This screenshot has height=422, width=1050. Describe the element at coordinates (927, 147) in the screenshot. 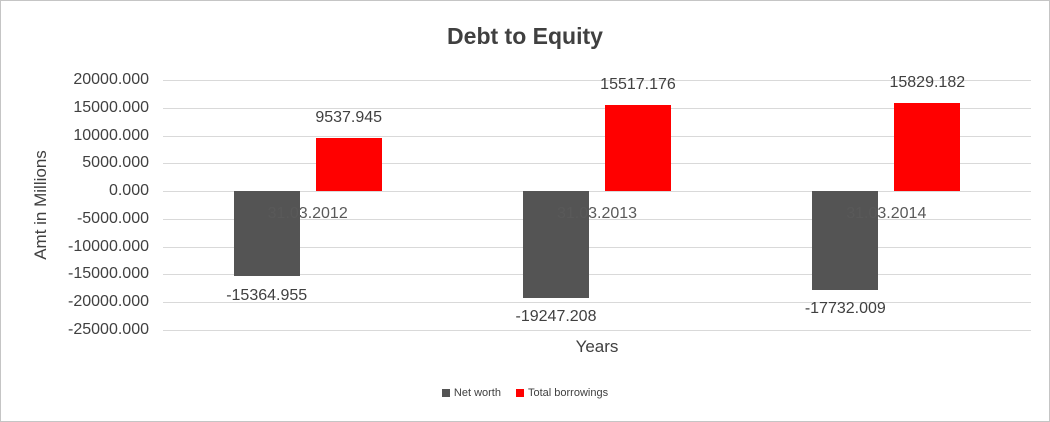

I see `bar-total-borrowings-31.03.2014` at that location.